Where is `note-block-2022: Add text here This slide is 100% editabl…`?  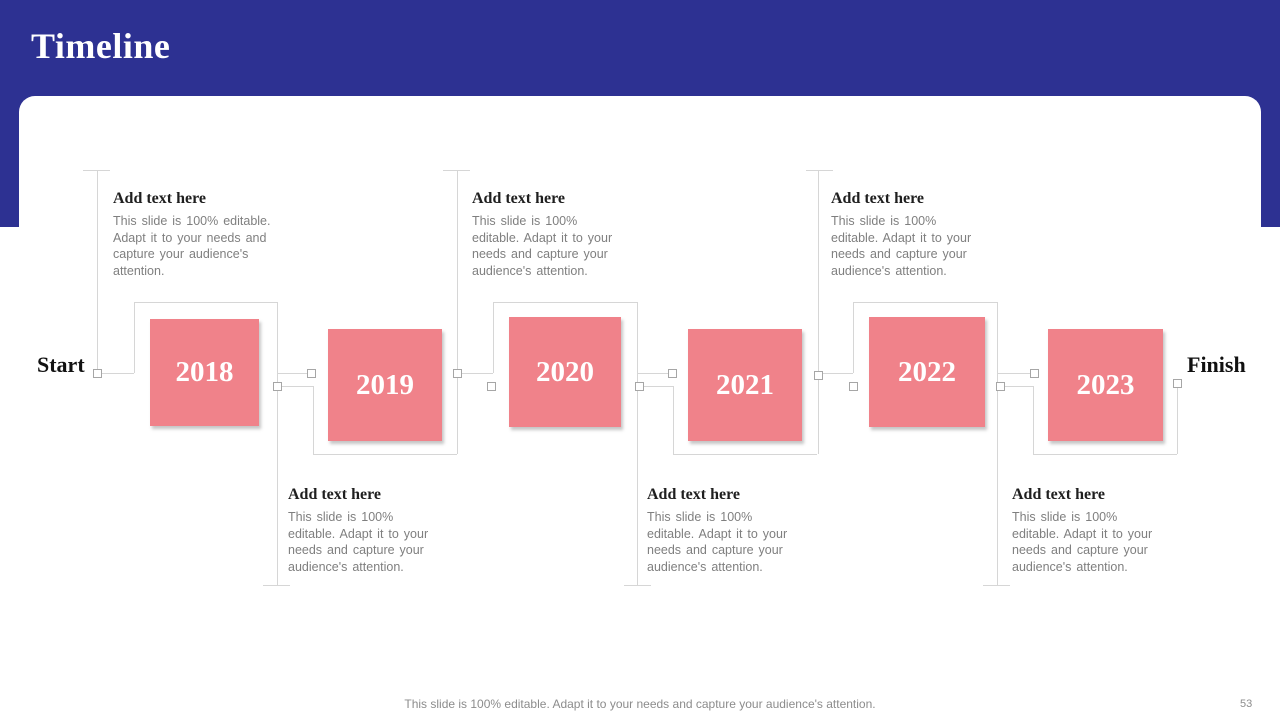
note-block-2022: Add text here This slide is 100% editabl… is located at coordinates (908, 234).